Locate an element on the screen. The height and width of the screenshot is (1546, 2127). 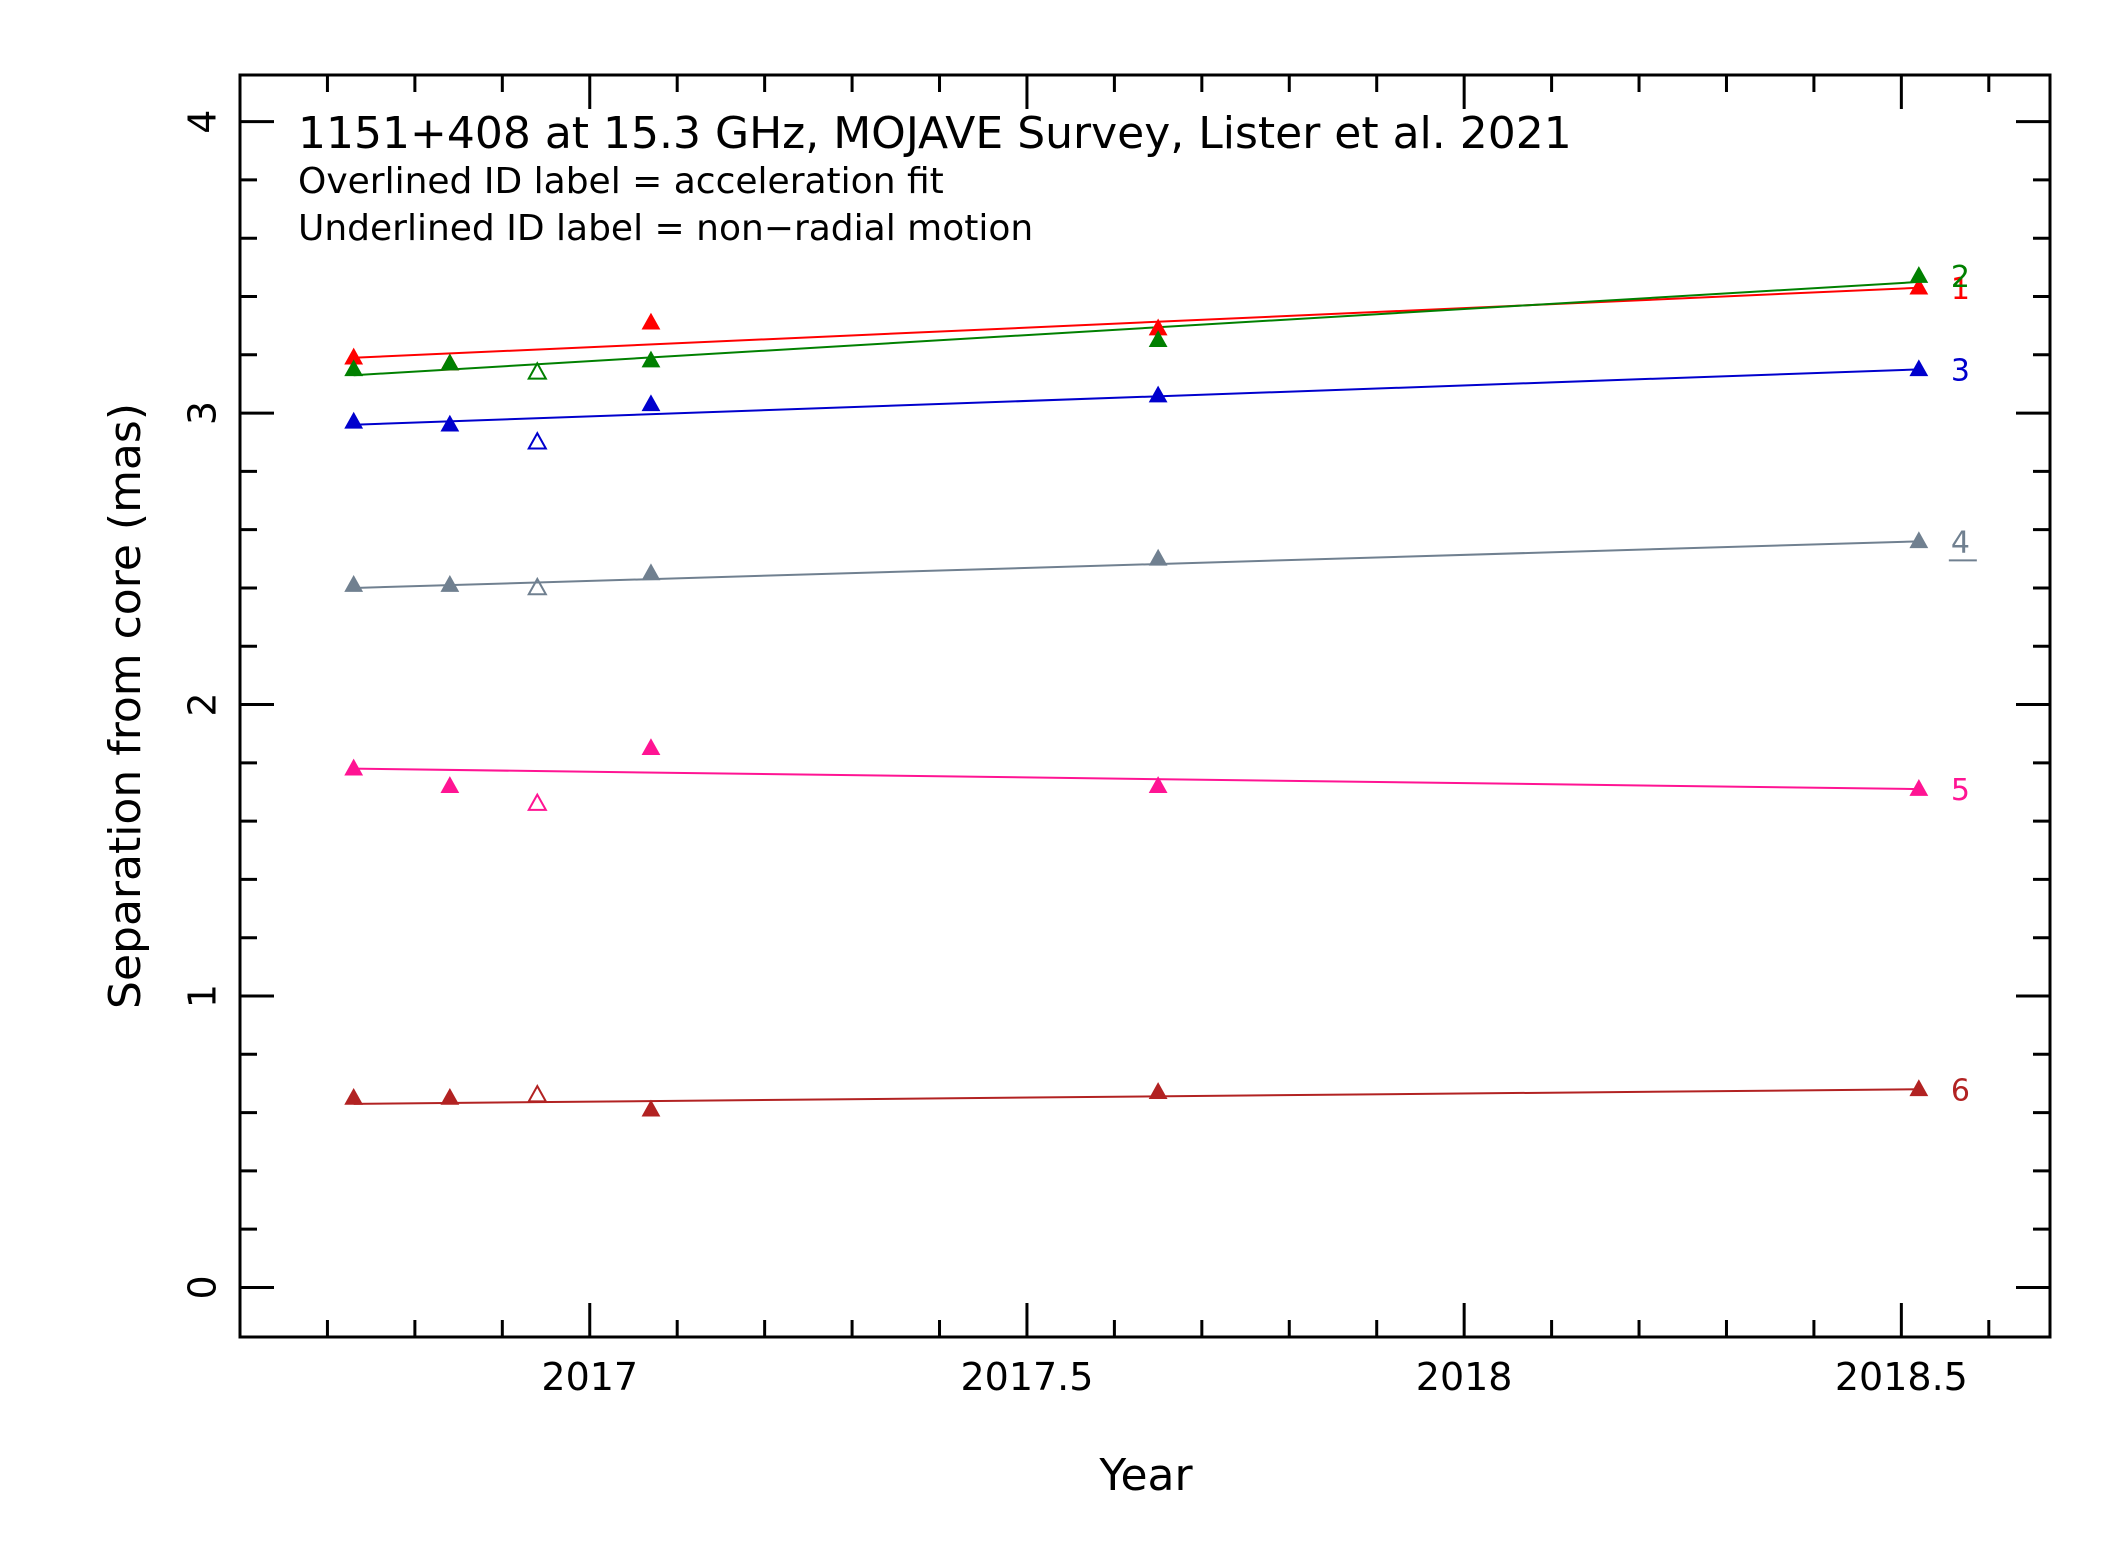
x-tick-label: 2017 is located at coordinates (589, 1377).